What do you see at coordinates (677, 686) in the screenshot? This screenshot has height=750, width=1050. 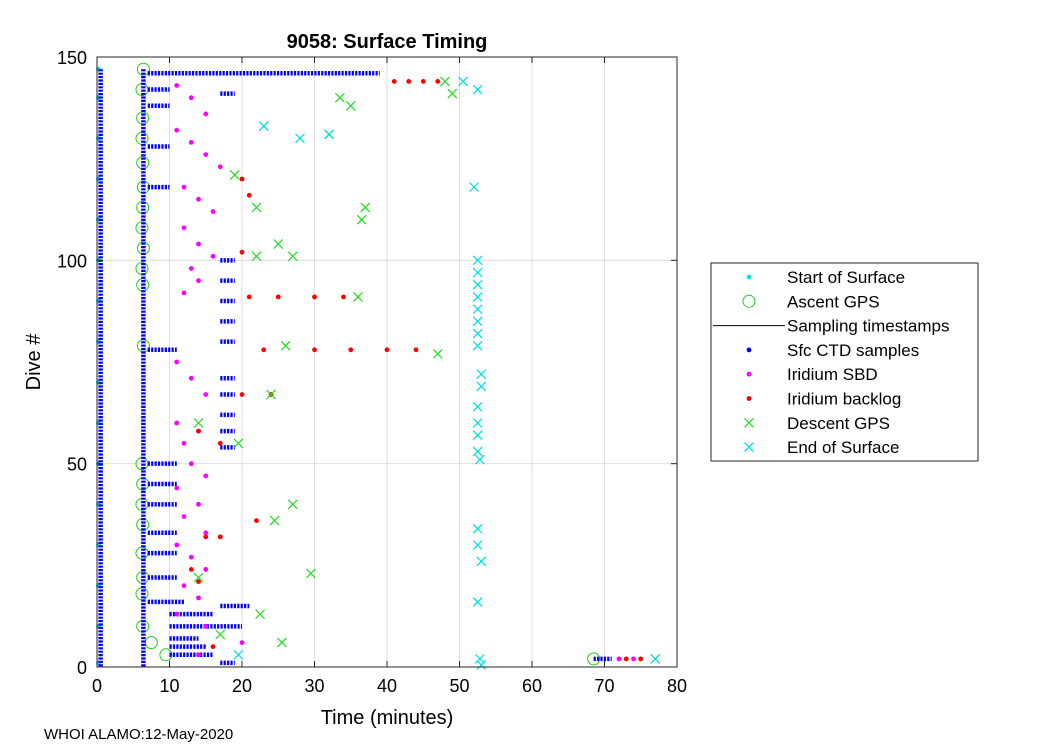 I see `x-tick-label: 80` at bounding box center [677, 686].